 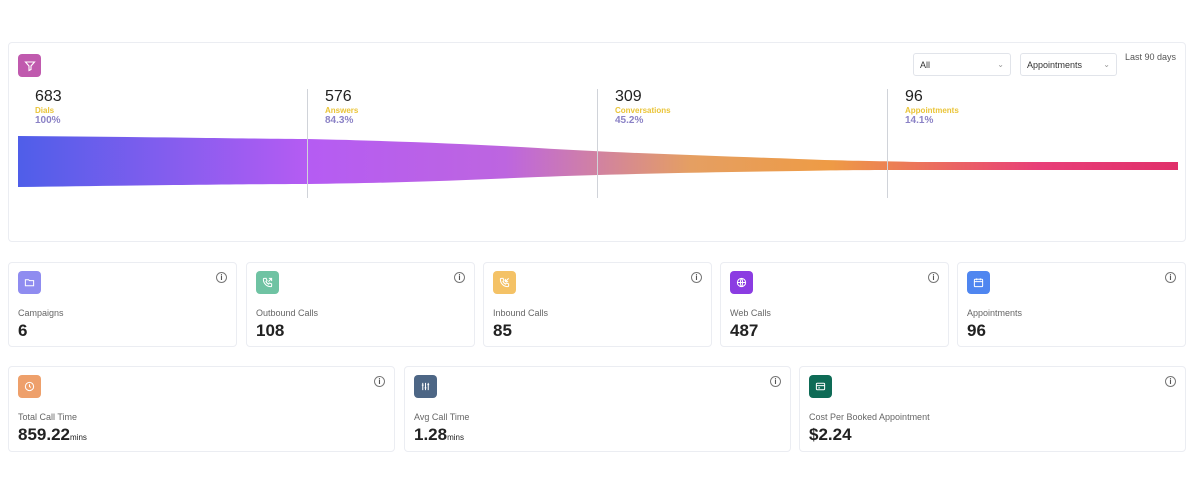 I want to click on metric-number: 1.28, so click(x=431, y=434).